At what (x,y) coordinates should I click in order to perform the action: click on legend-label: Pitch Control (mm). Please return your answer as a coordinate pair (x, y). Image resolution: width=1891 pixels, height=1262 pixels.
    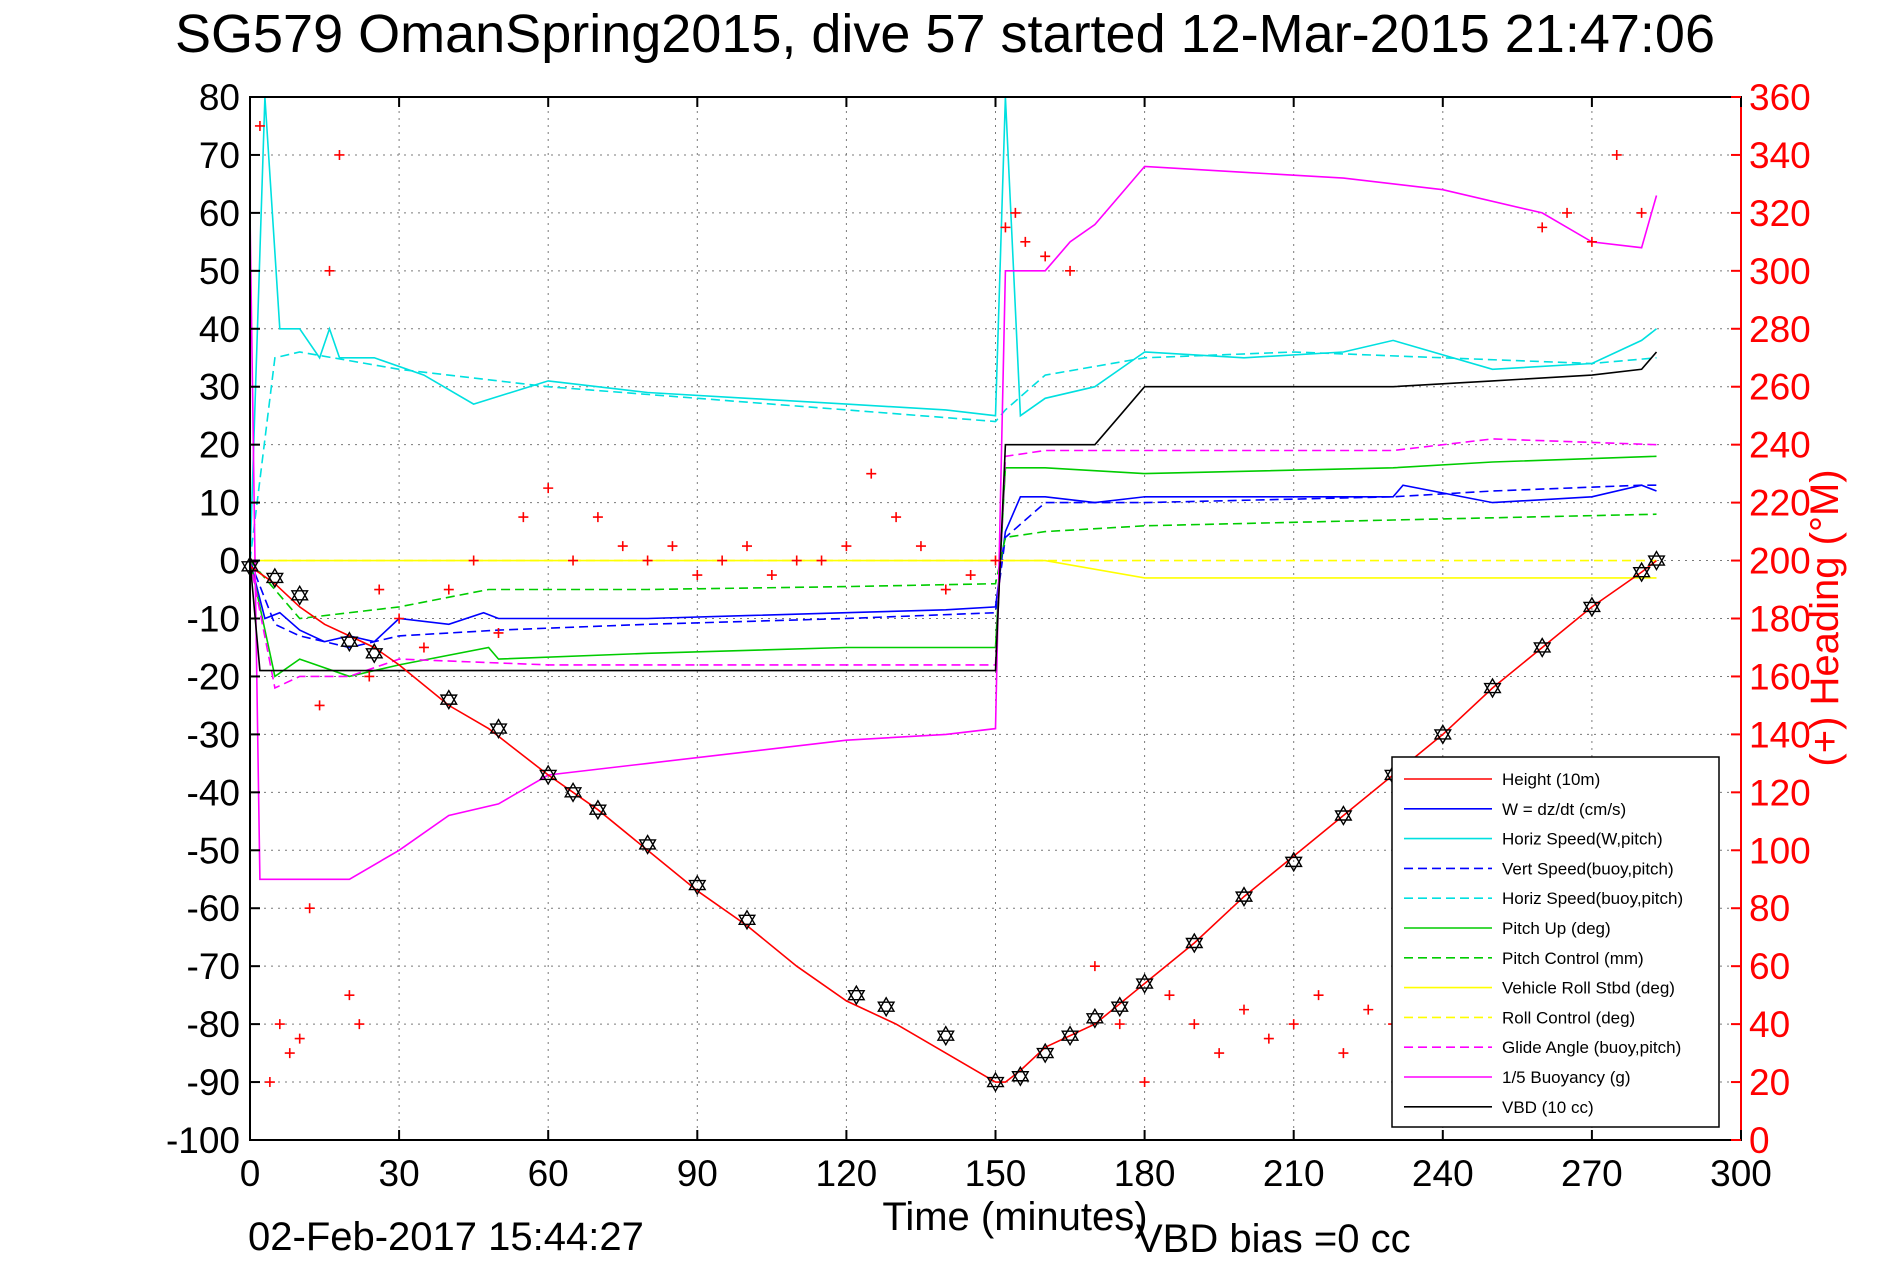
    Looking at the image, I should click on (1573, 958).